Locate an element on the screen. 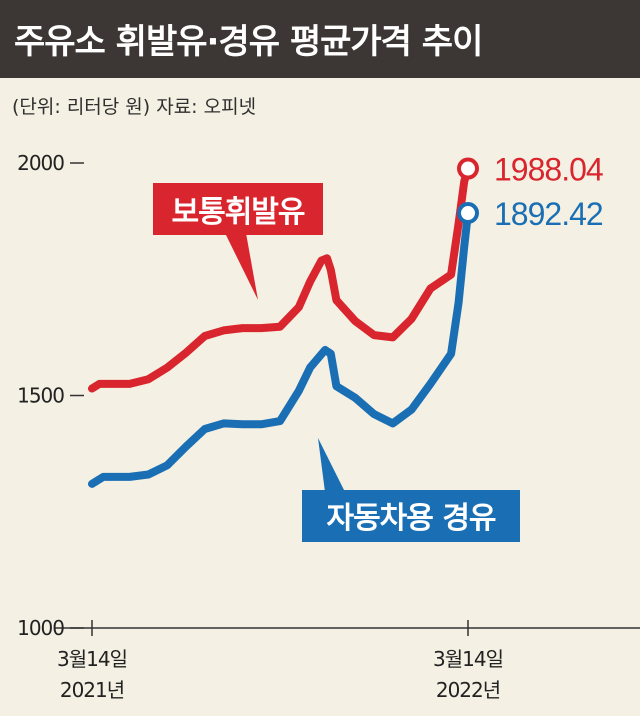 This screenshot has height=716, width=640. x-tick-label-year: 2022년 is located at coordinates (468, 690).